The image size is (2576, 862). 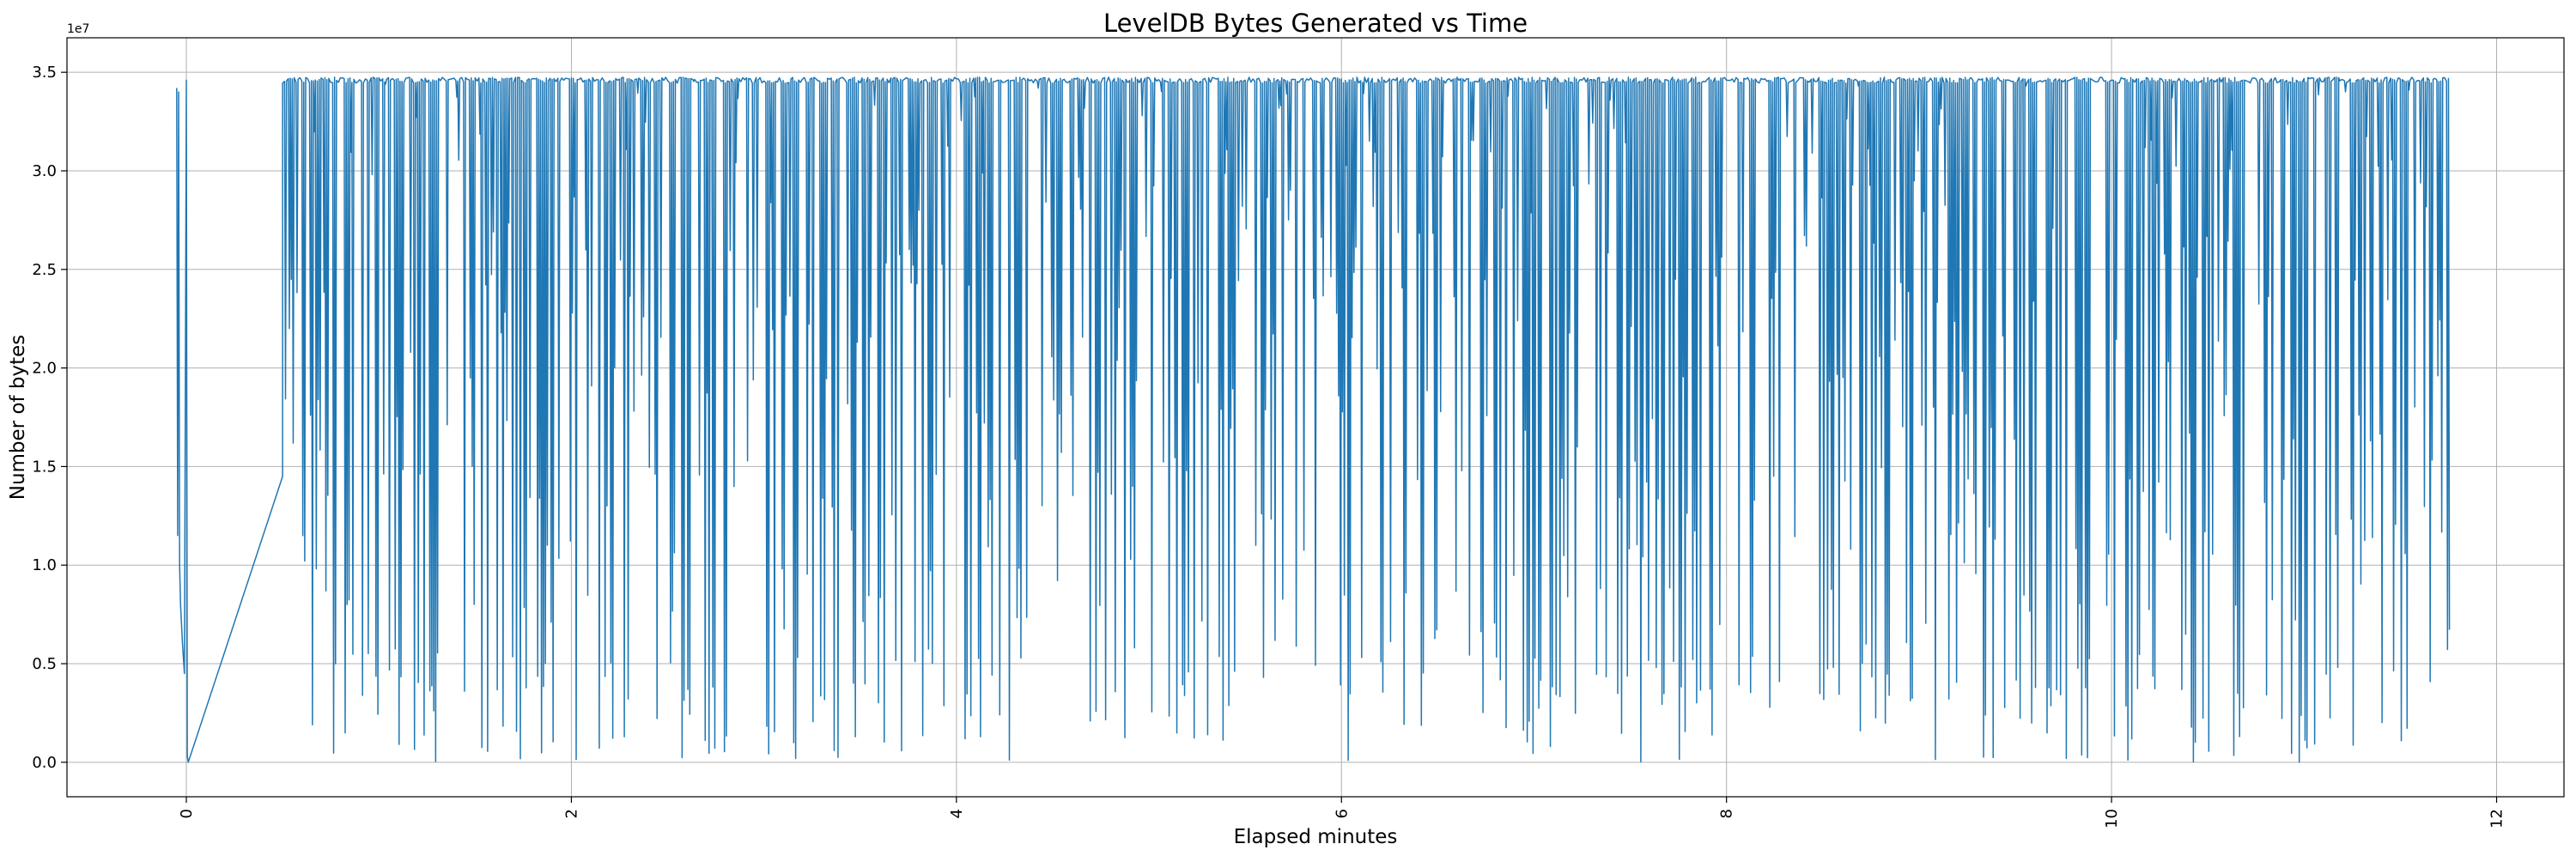 What do you see at coordinates (571, 813) in the screenshot?
I see `x-tick-label: 2` at bounding box center [571, 813].